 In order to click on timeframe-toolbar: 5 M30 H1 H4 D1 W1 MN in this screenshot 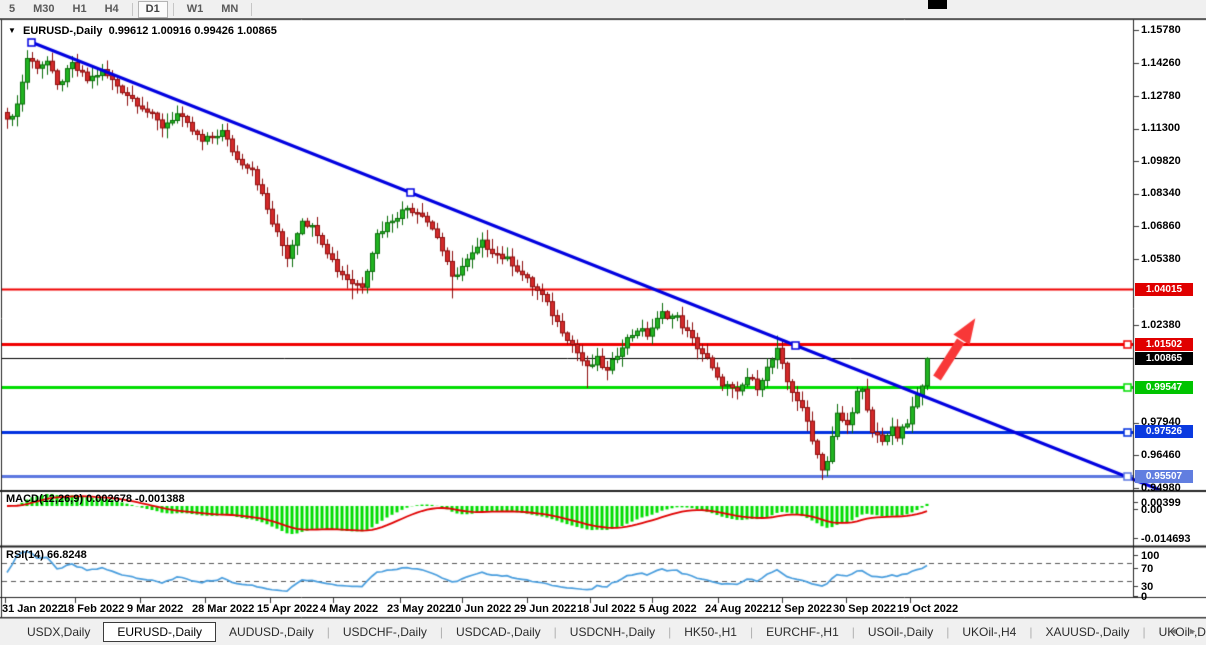, I will do `click(603, 9)`.